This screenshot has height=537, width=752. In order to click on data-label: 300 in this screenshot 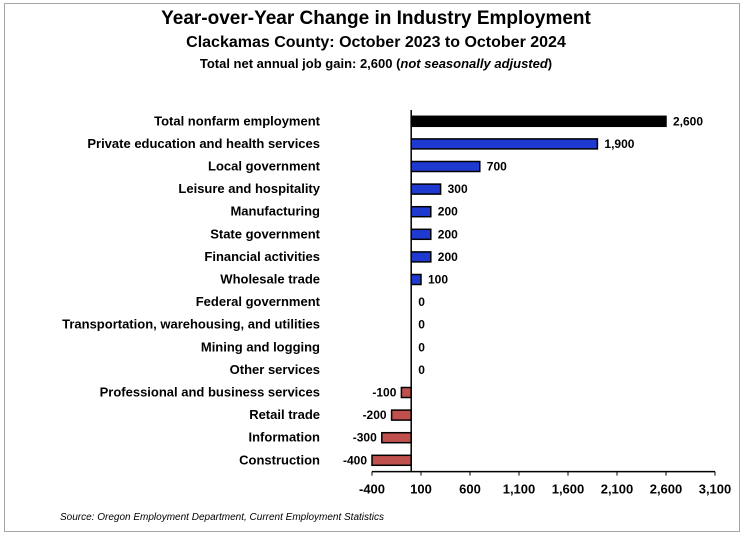, I will do `click(458, 189)`.